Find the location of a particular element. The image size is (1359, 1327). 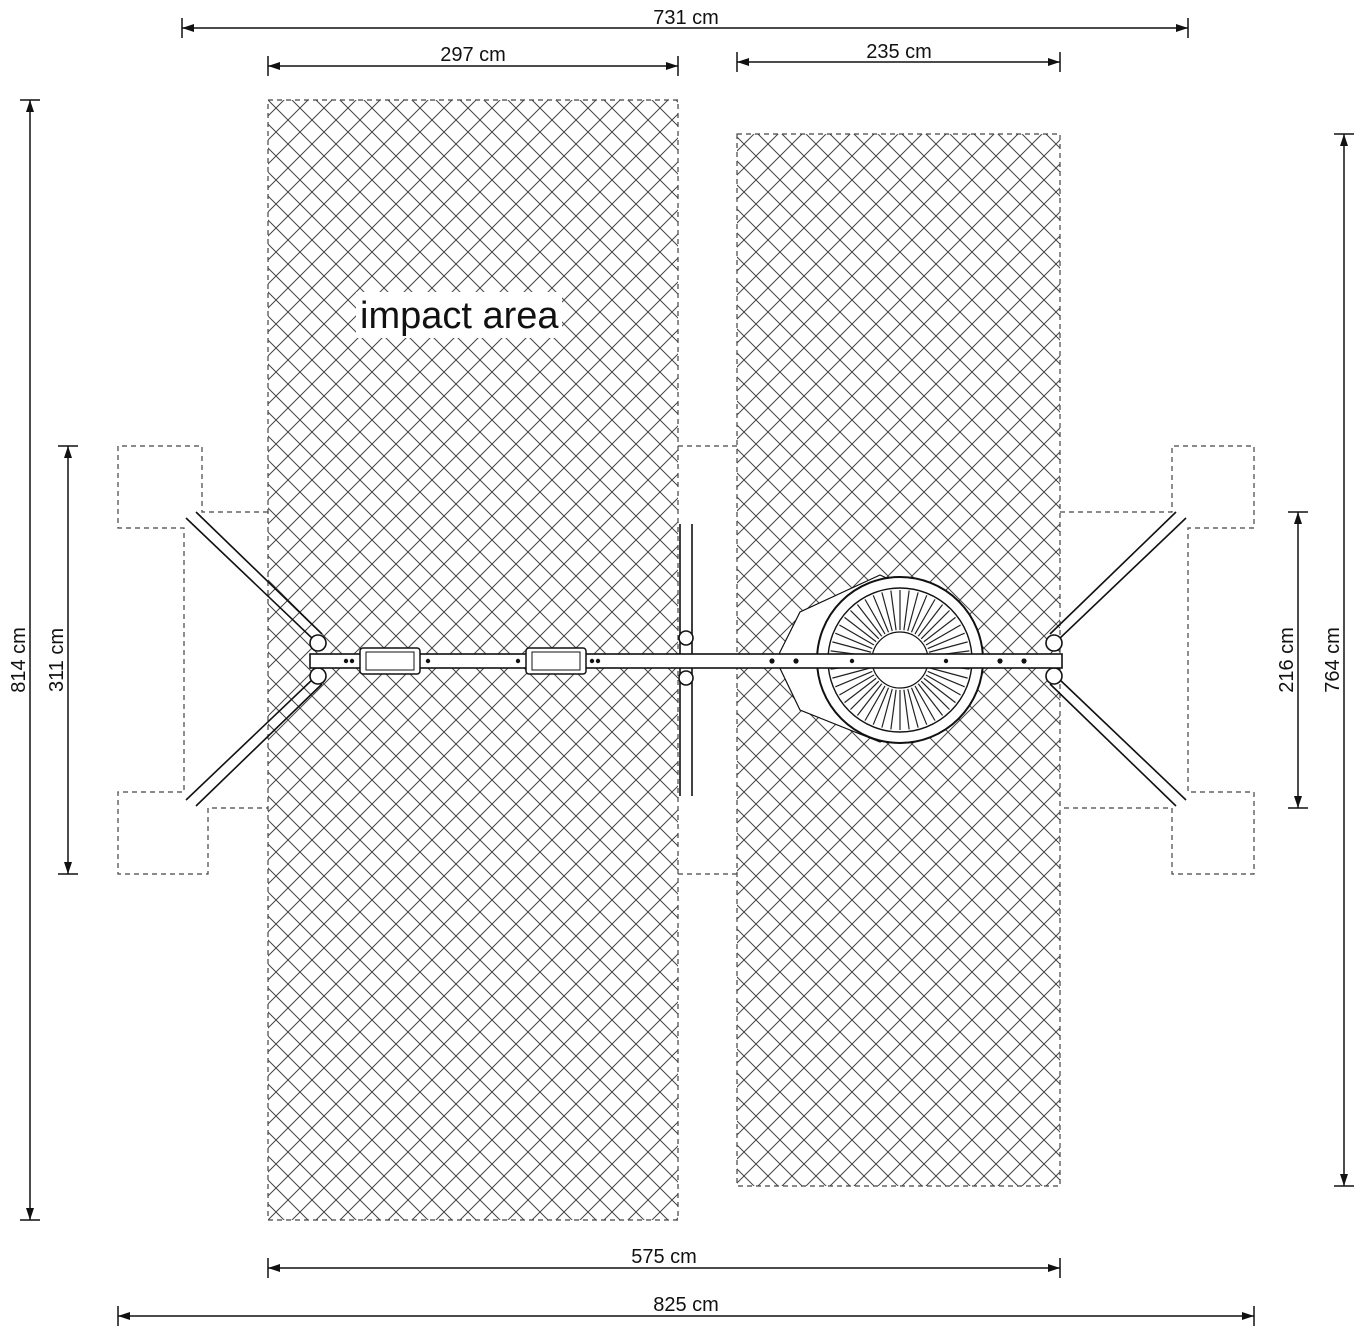

dim-right-inner: 216 cm is located at coordinates (1292, 660).